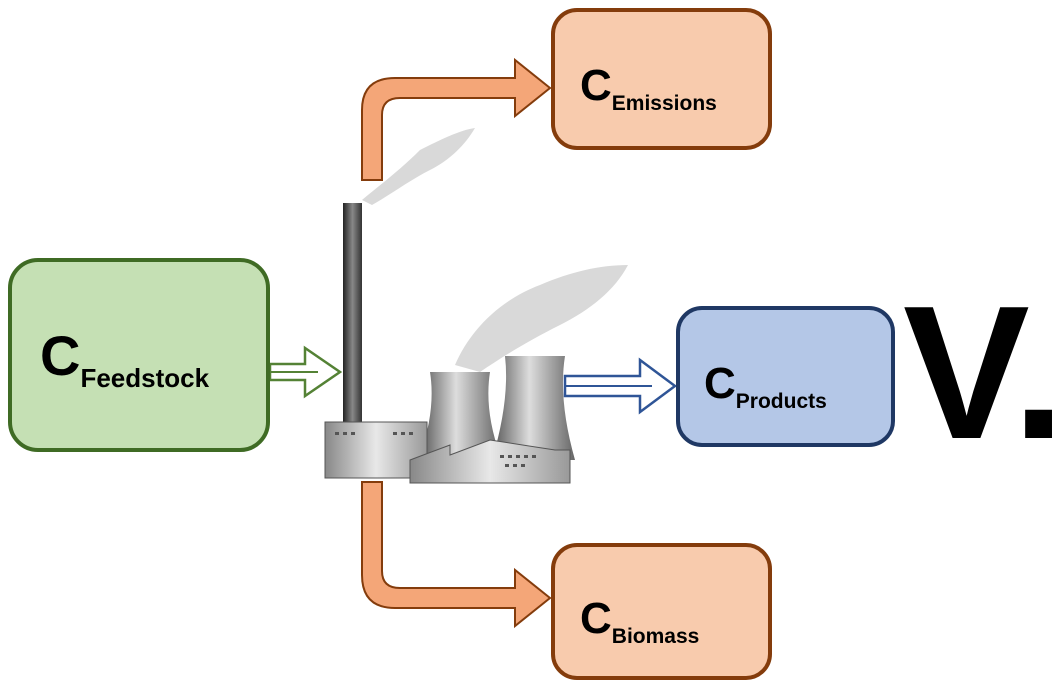 The width and height of the screenshot is (1056, 683). What do you see at coordinates (781, 401) in the screenshot?
I see `subscript: Products` at bounding box center [781, 401].